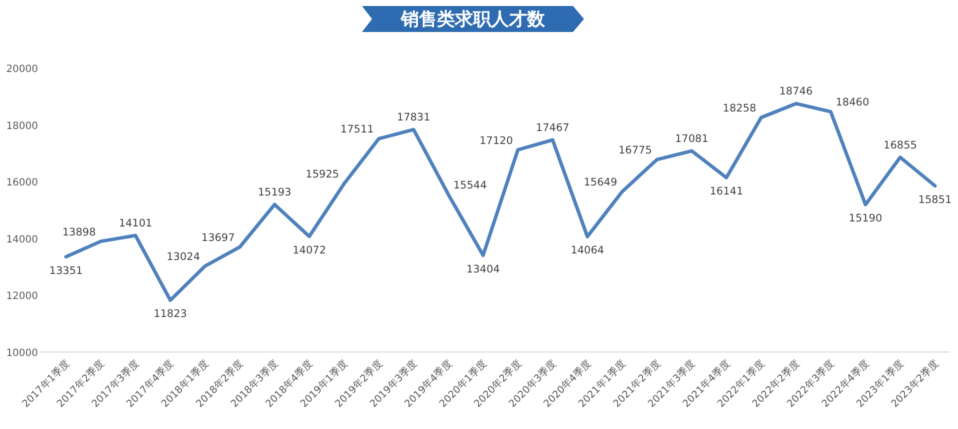 The height and width of the screenshot is (429, 958). I want to click on data-label: 17511, so click(357, 130).